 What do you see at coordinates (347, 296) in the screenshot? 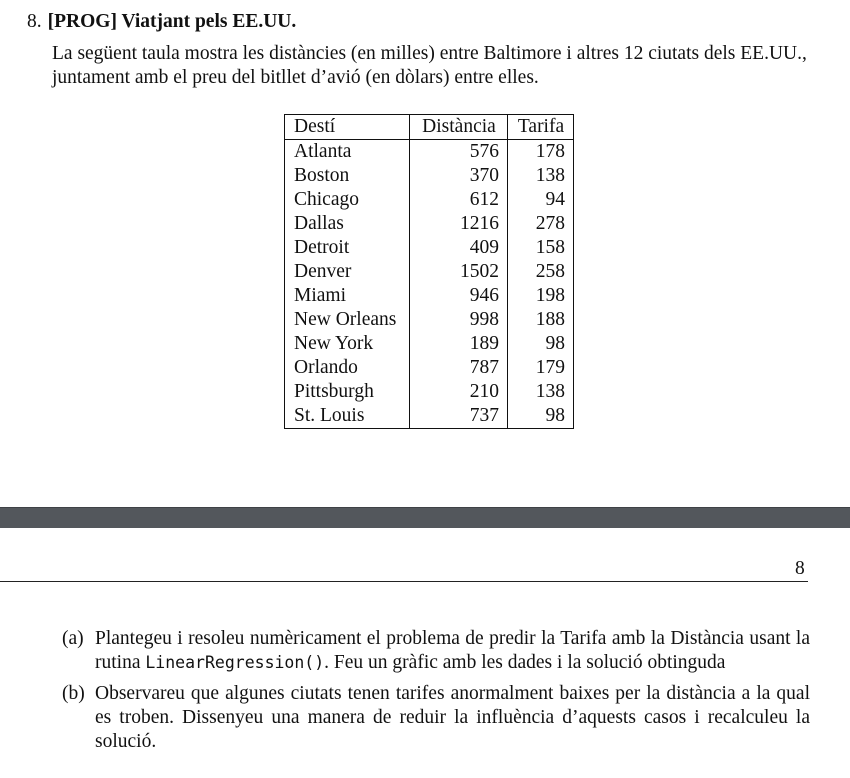
I see `destination-cell: Miami` at bounding box center [347, 296].